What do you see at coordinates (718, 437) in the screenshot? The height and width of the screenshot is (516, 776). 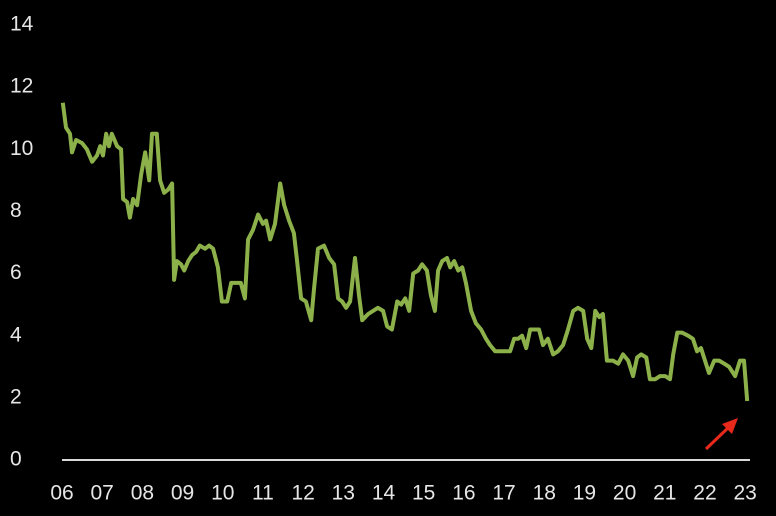 I see `arrow-shaft` at bounding box center [718, 437].